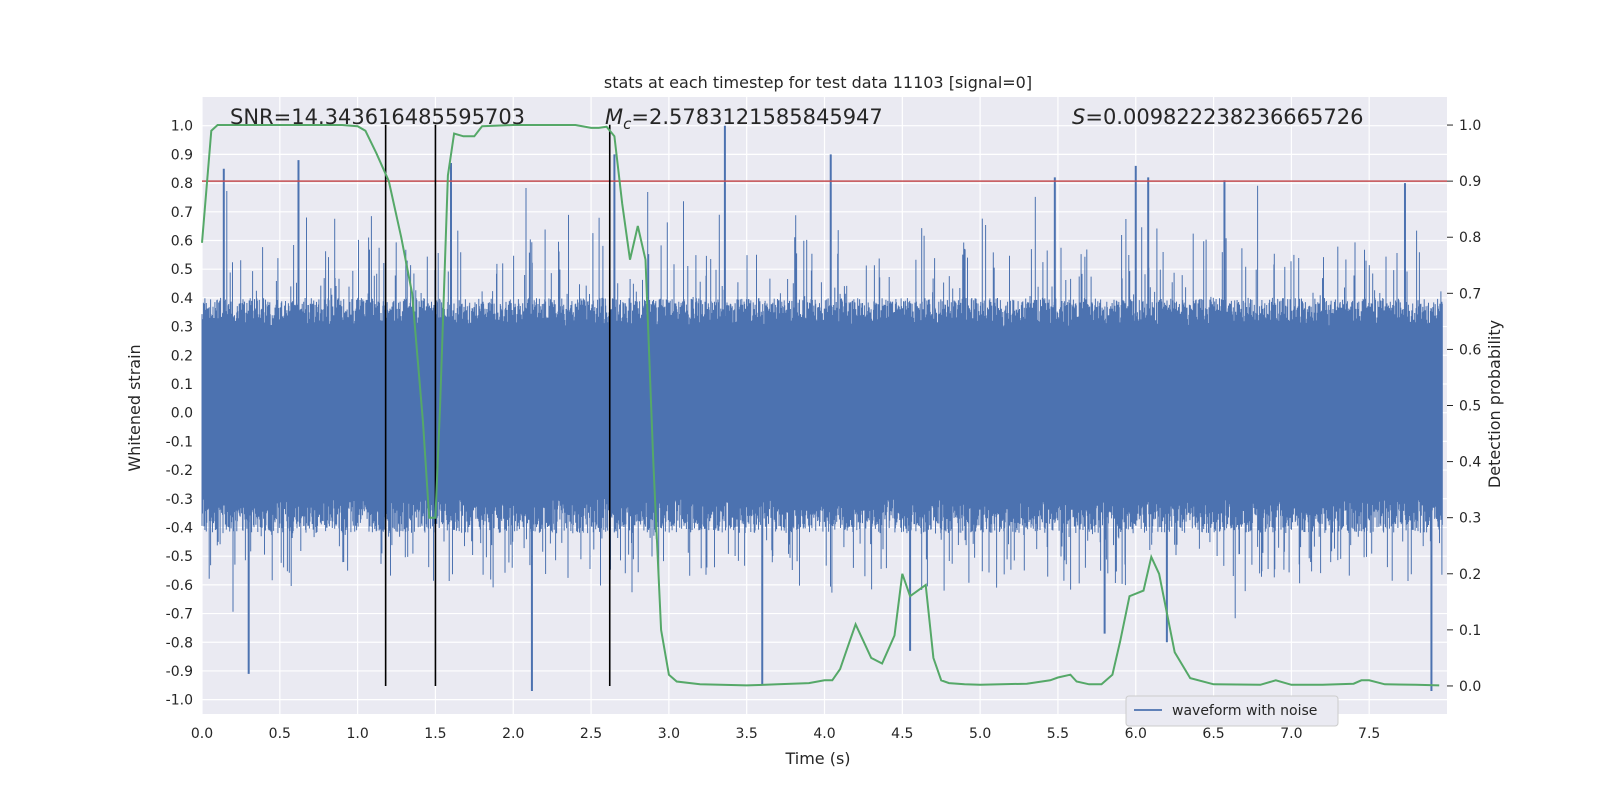  Describe the element at coordinates (179, 557) in the screenshot. I see `y-tick-label-left: -0.5` at that location.